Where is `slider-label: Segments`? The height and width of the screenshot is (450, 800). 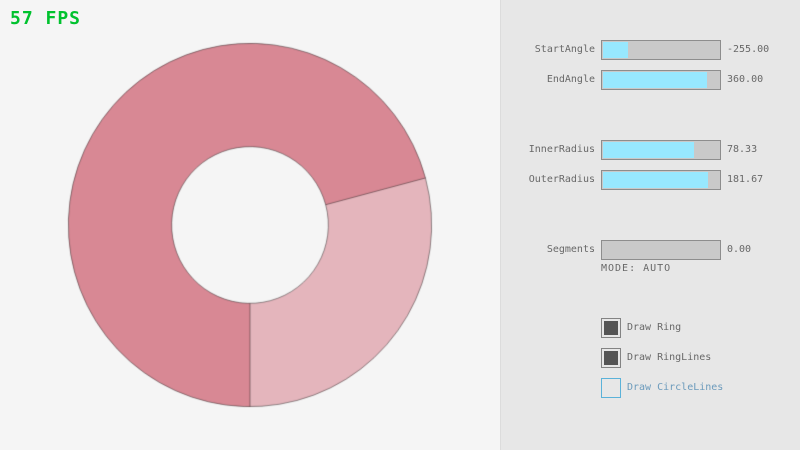 slider-label: Segments is located at coordinates (570, 249).